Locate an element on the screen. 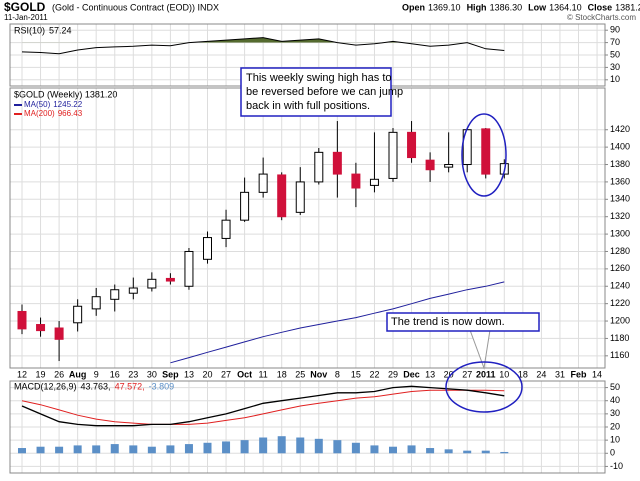 The height and width of the screenshot is (481, 640). stat-value: 1364.10 is located at coordinates (565, 7).